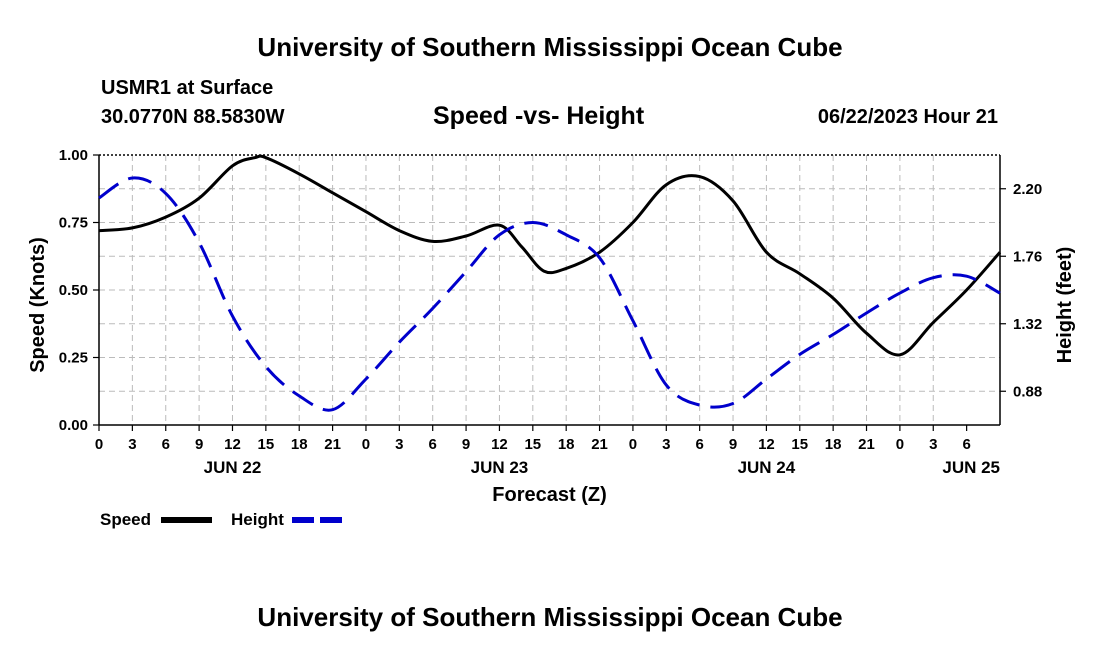  Describe the element at coordinates (1027, 256) in the screenshot. I see `y-right-tick-label: 1.76` at that location.